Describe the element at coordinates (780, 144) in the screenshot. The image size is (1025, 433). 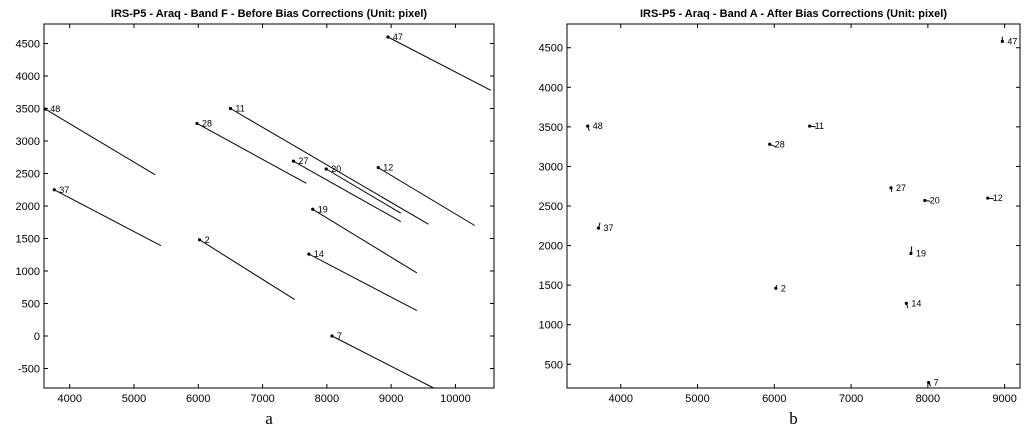
I see `point-label: 28` at that location.